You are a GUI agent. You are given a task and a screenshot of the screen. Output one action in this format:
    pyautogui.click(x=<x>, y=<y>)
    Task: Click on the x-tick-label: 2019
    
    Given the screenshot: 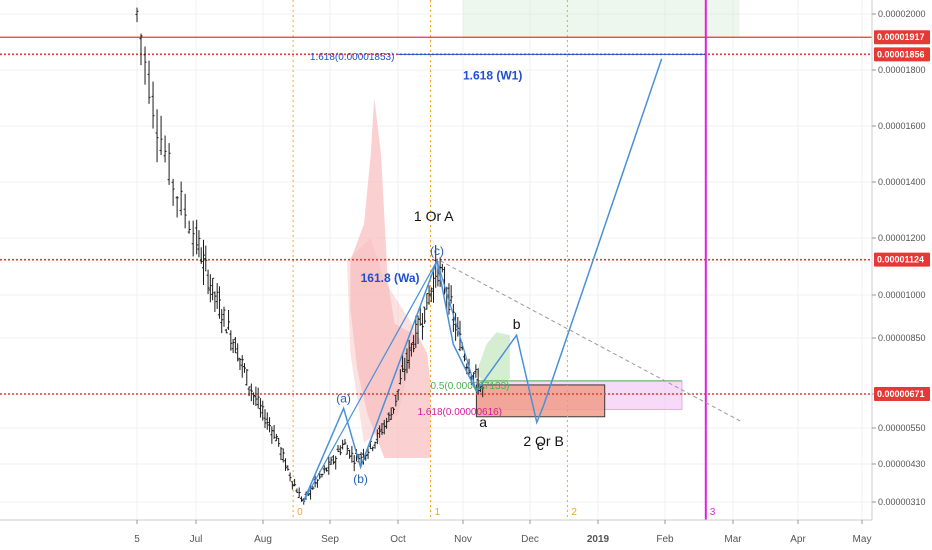 What is the action you would take?
    pyautogui.click(x=598, y=539)
    